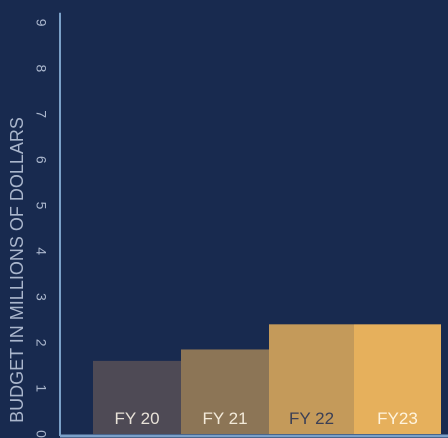  What do you see at coordinates (41, 388) in the screenshot?
I see `y-tick-label: 1` at bounding box center [41, 388].